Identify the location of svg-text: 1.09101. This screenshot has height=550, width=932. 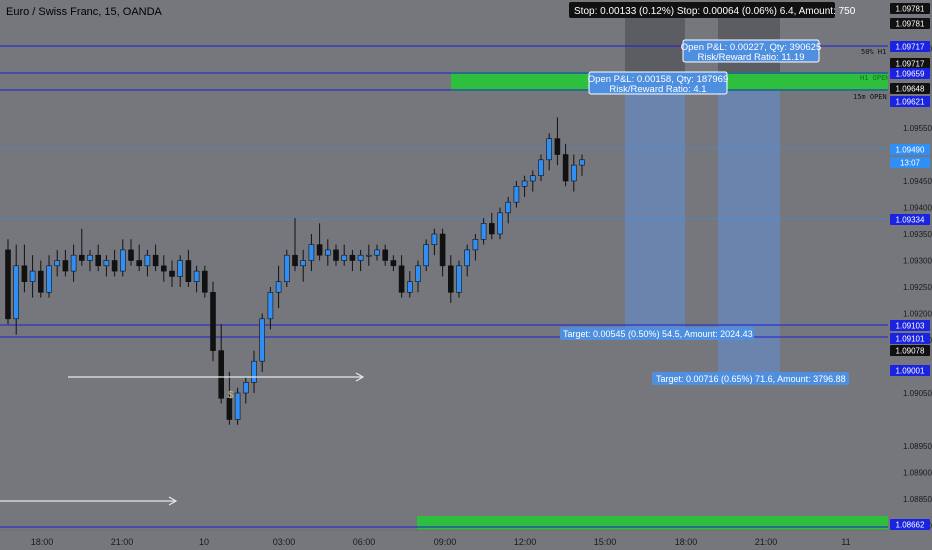
(910, 339).